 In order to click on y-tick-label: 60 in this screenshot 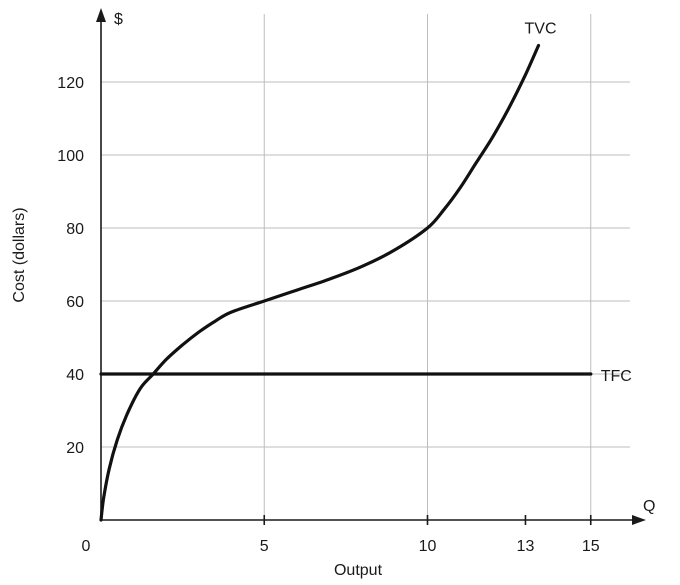, I will do `click(75, 302)`.